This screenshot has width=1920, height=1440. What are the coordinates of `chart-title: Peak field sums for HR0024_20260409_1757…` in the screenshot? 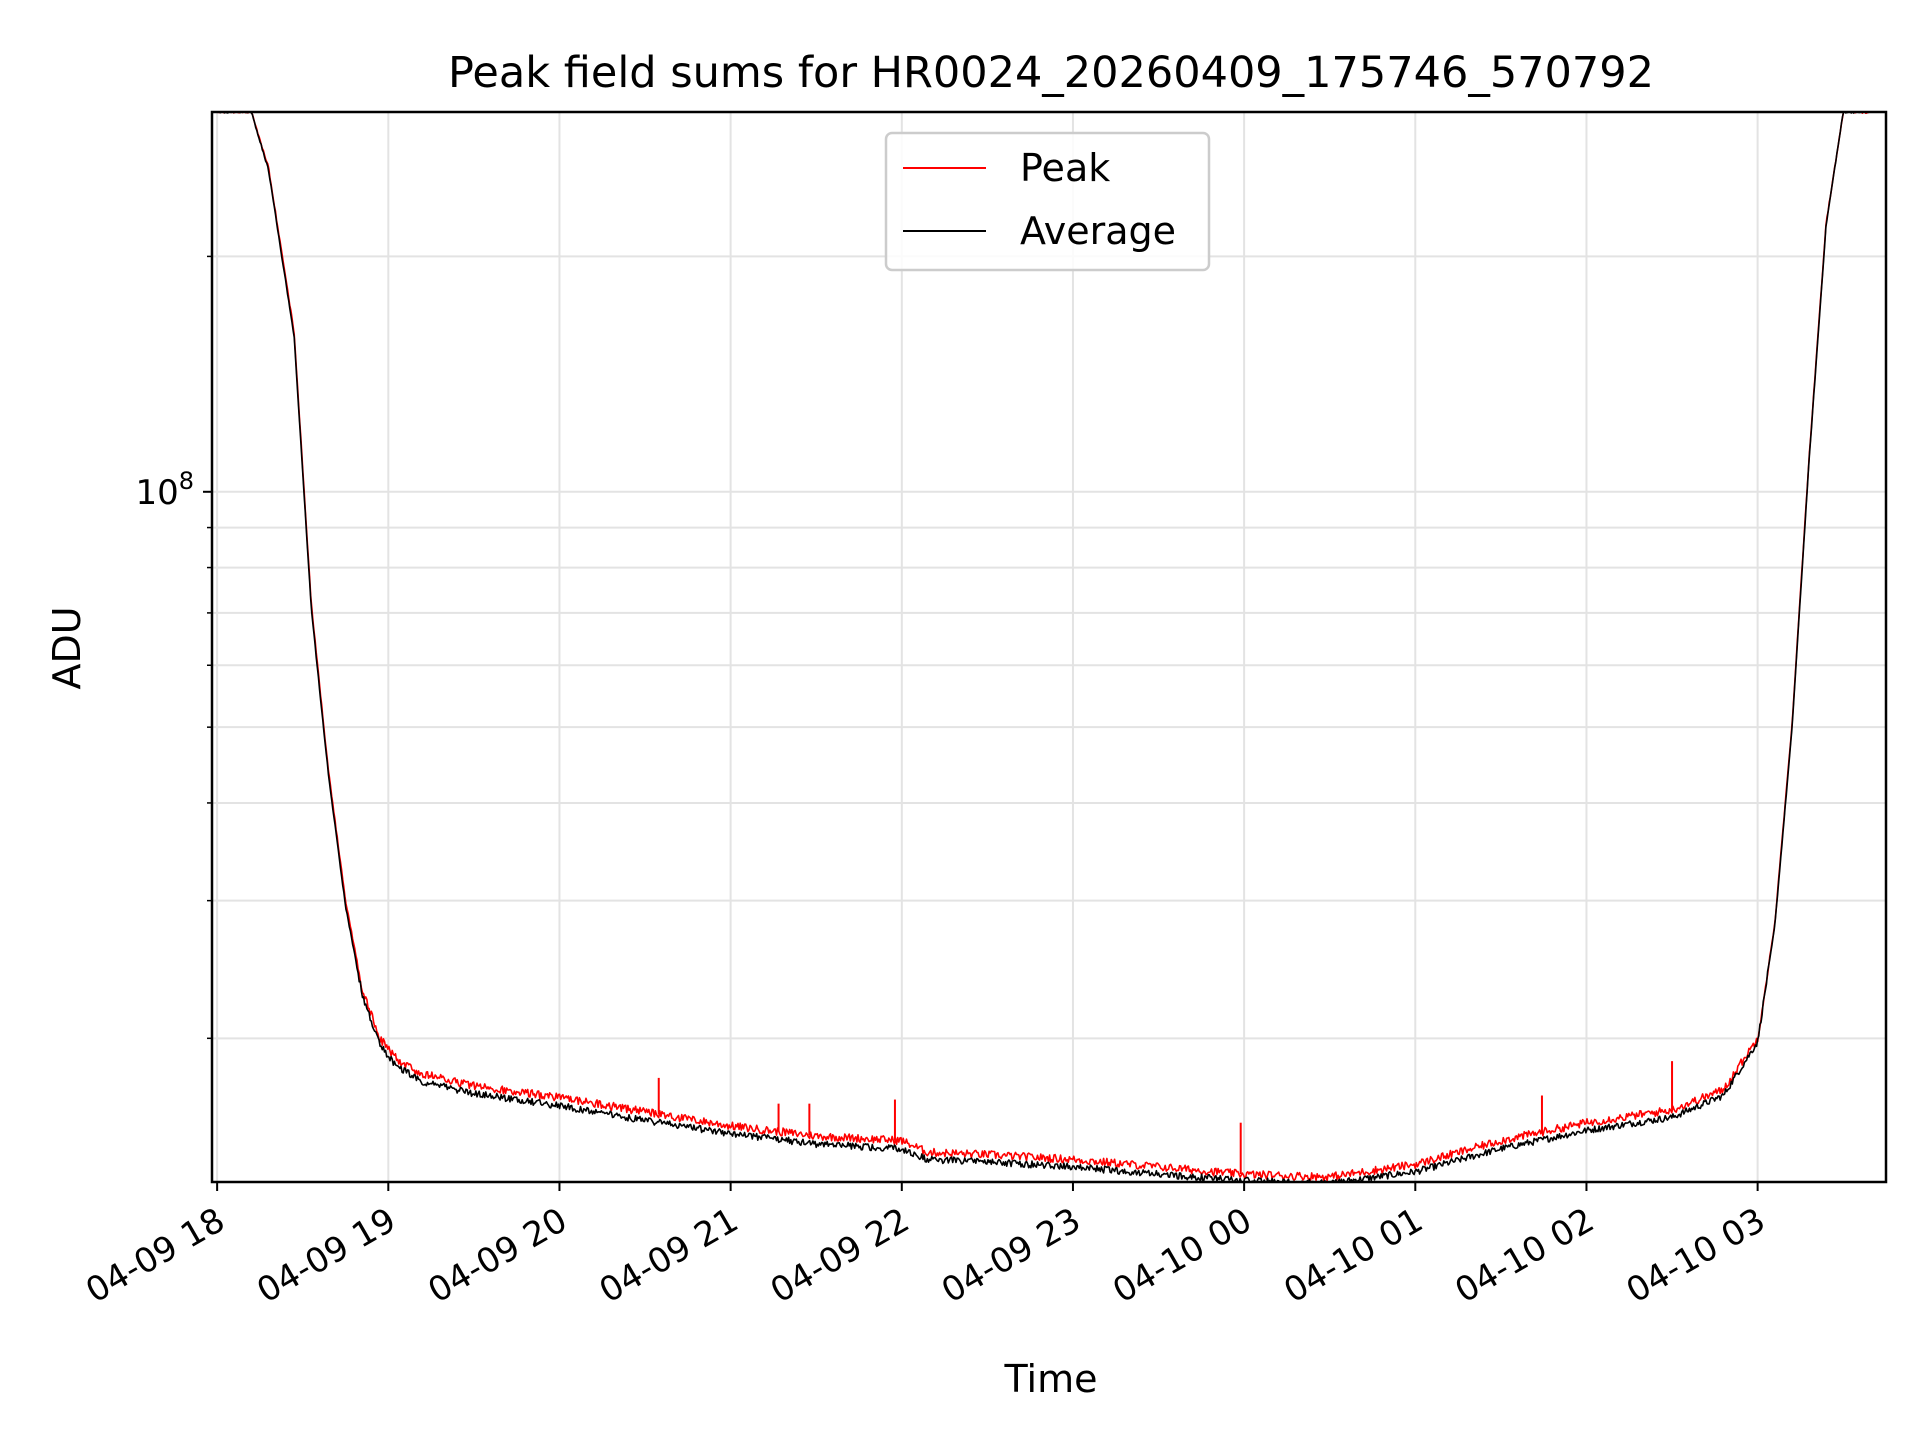 It's located at (1051, 73).